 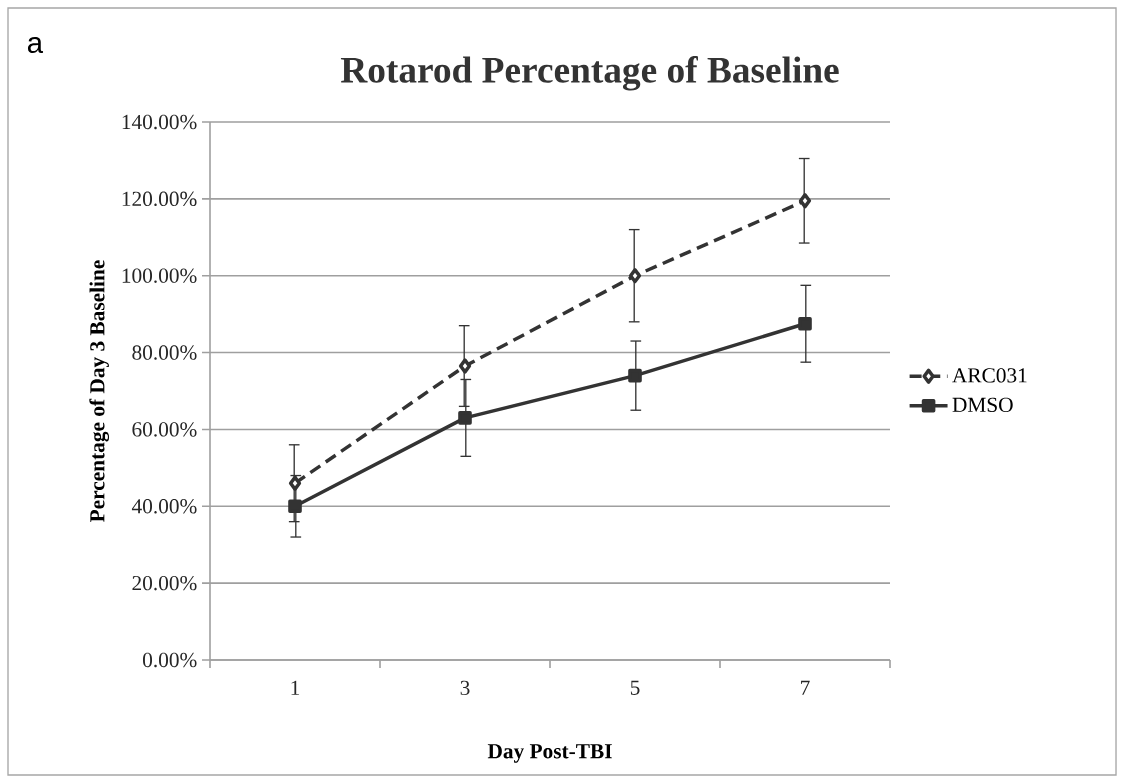 What do you see at coordinates (549, 753) in the screenshot?
I see `x-axis-title: Day Post-TBI` at bounding box center [549, 753].